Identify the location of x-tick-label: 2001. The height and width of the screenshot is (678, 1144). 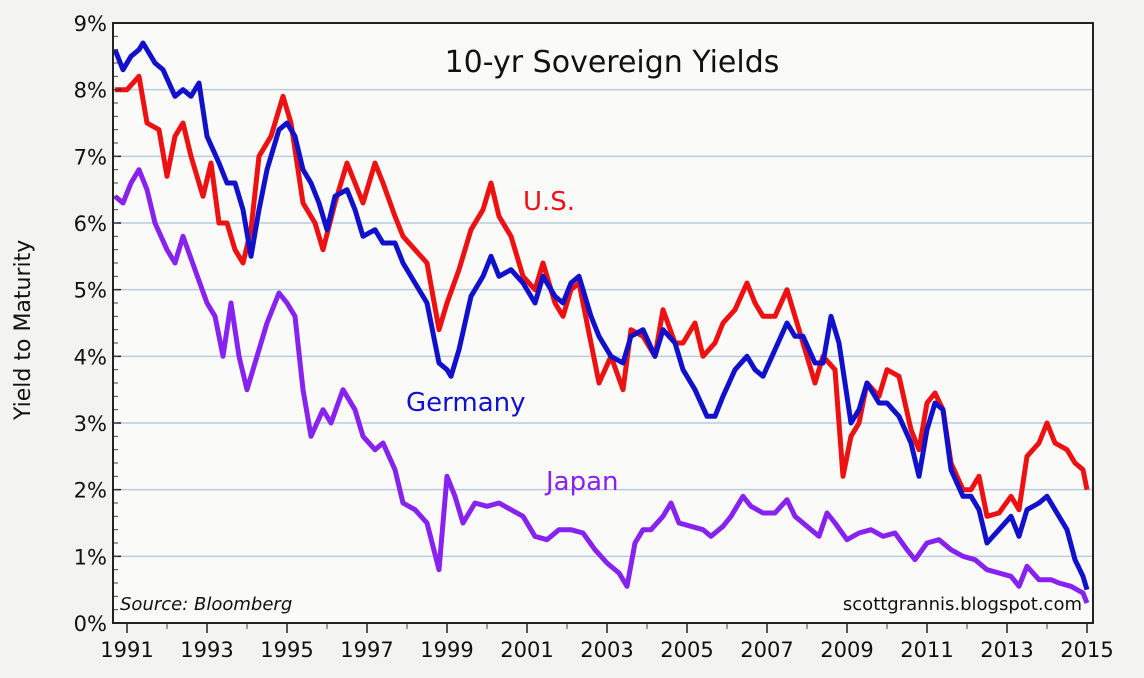
(526, 650).